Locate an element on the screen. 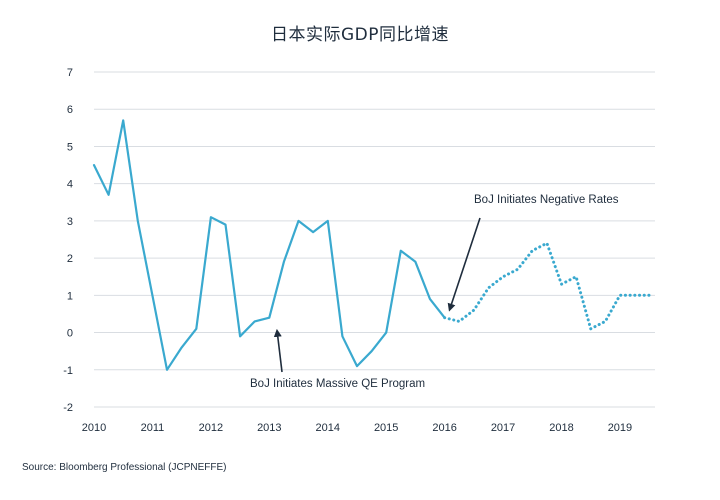 The width and height of the screenshot is (720, 500). x-tick-label: 2010 is located at coordinates (94, 428).